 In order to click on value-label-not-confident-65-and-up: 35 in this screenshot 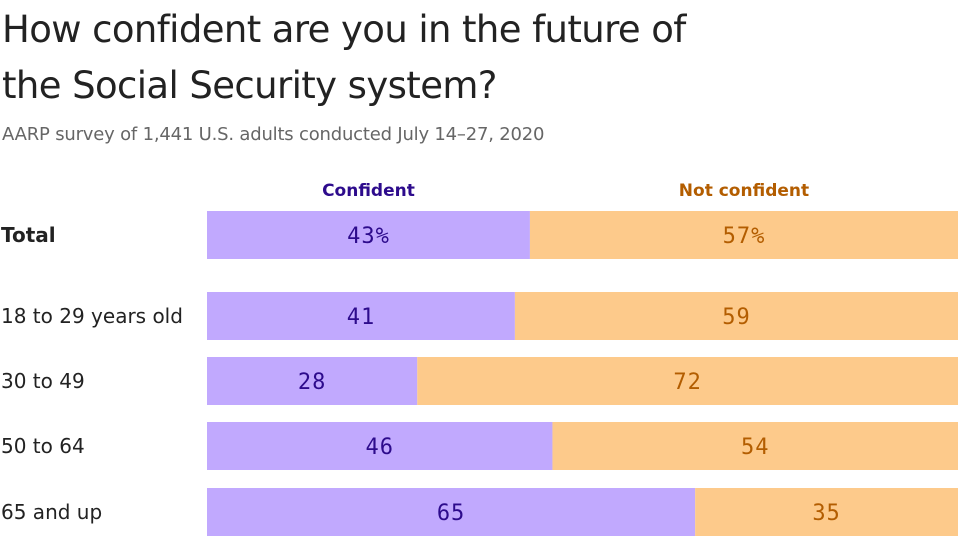, I will do `click(826, 513)`.